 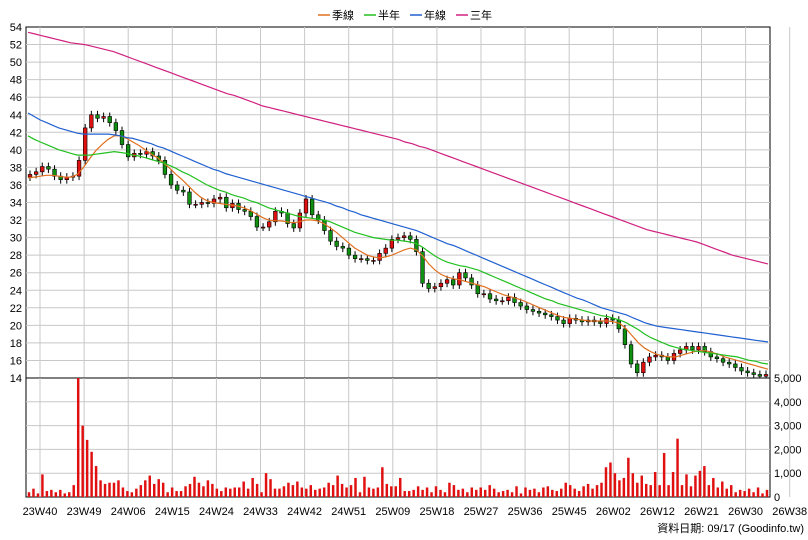 I want to click on price-y-tick-label: 46, so click(x=16, y=98).